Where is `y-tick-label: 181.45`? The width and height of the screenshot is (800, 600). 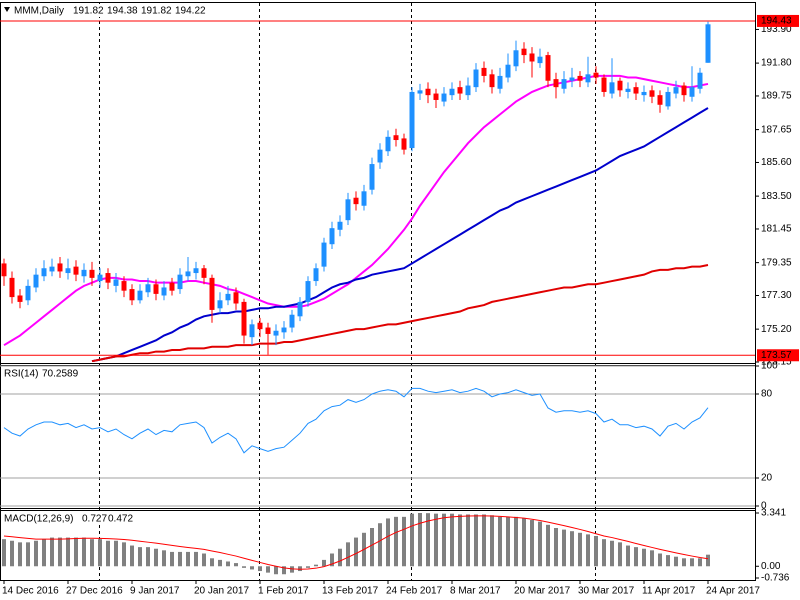 y-tick-label: 181.45 is located at coordinates (776, 229).